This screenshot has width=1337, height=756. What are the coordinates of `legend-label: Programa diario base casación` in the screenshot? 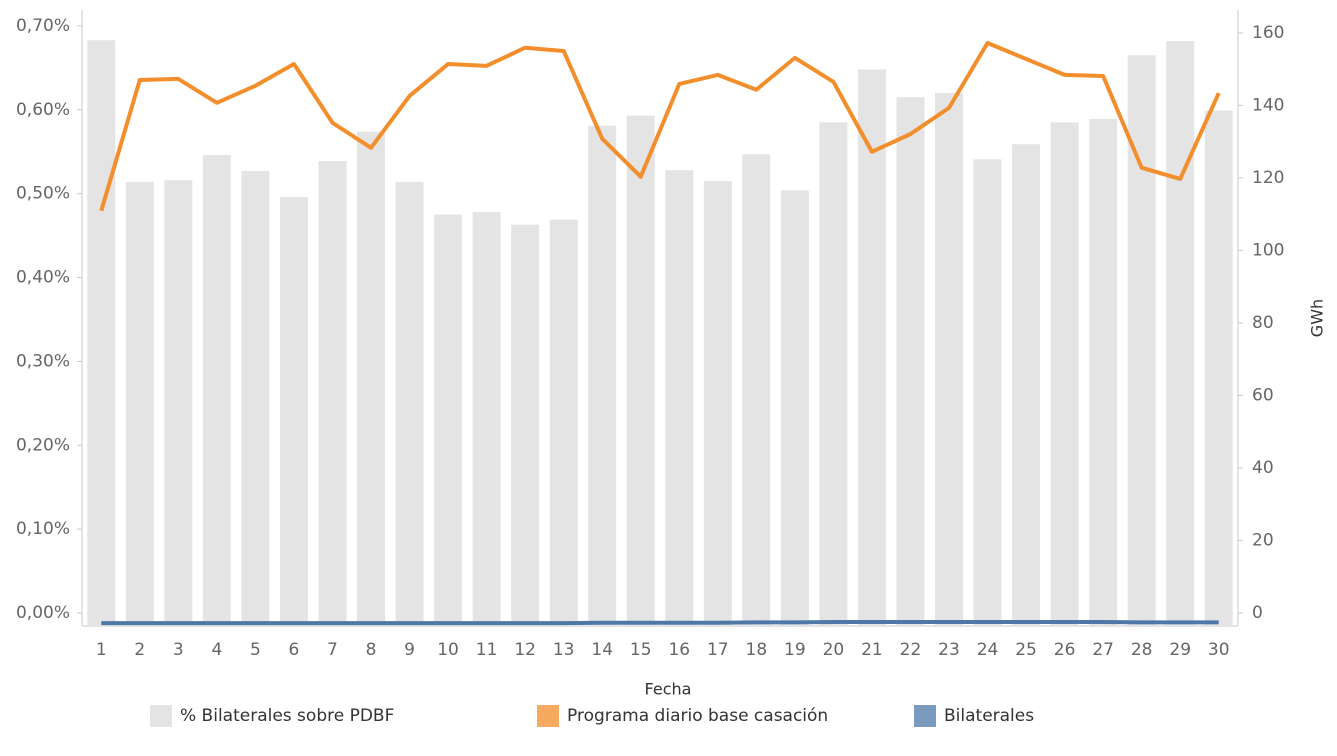 It's located at (697, 716).